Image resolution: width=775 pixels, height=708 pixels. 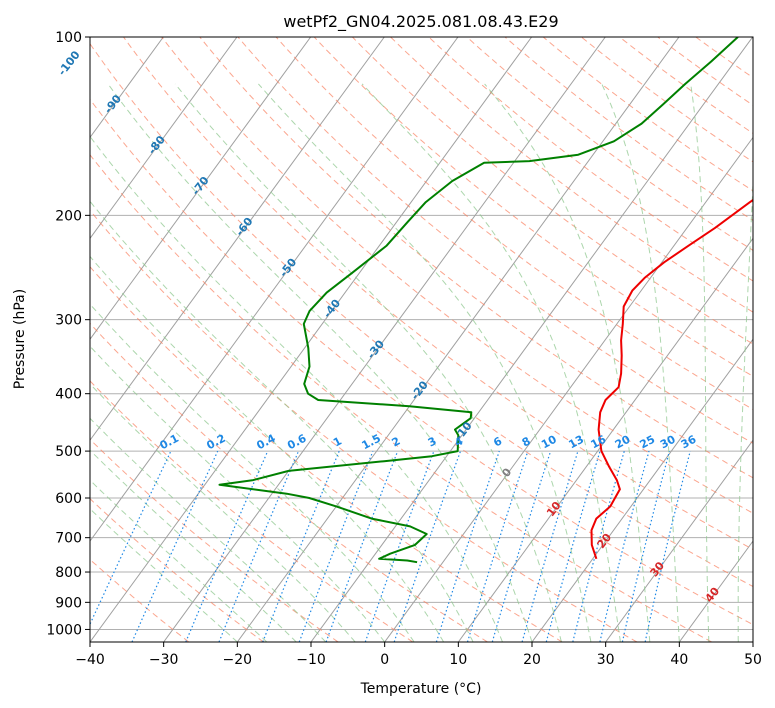 What do you see at coordinates (689, 442) in the screenshot?
I see `mixing-ratio-label: 36` at bounding box center [689, 442].